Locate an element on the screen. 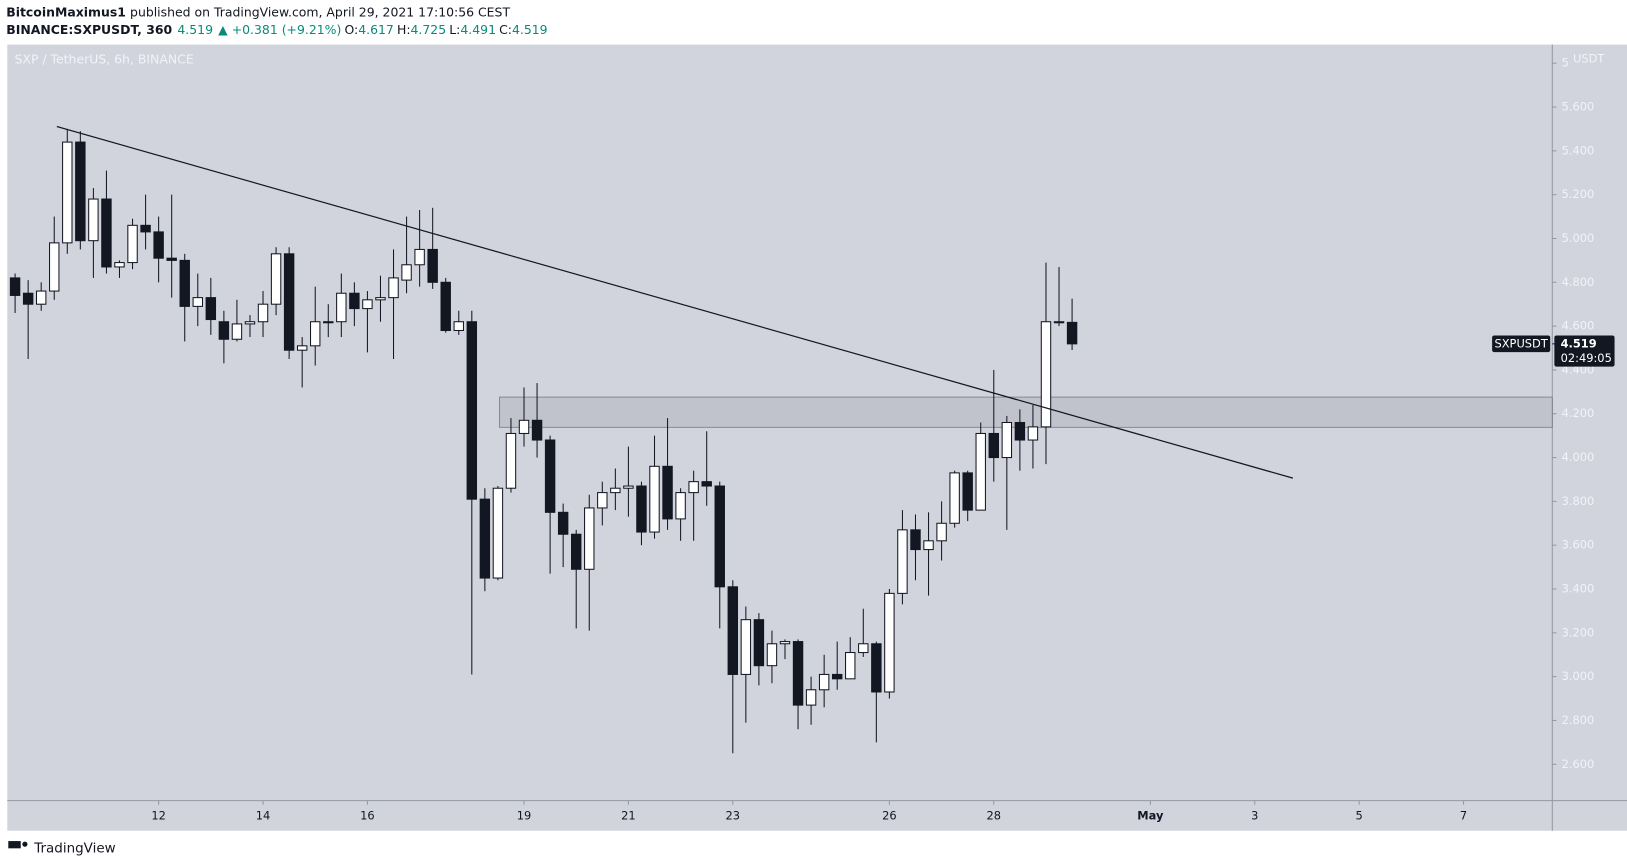 This screenshot has width=1627, height=867. symbol: BINANCE:SXPUSDT, 360 is located at coordinates (89, 29).